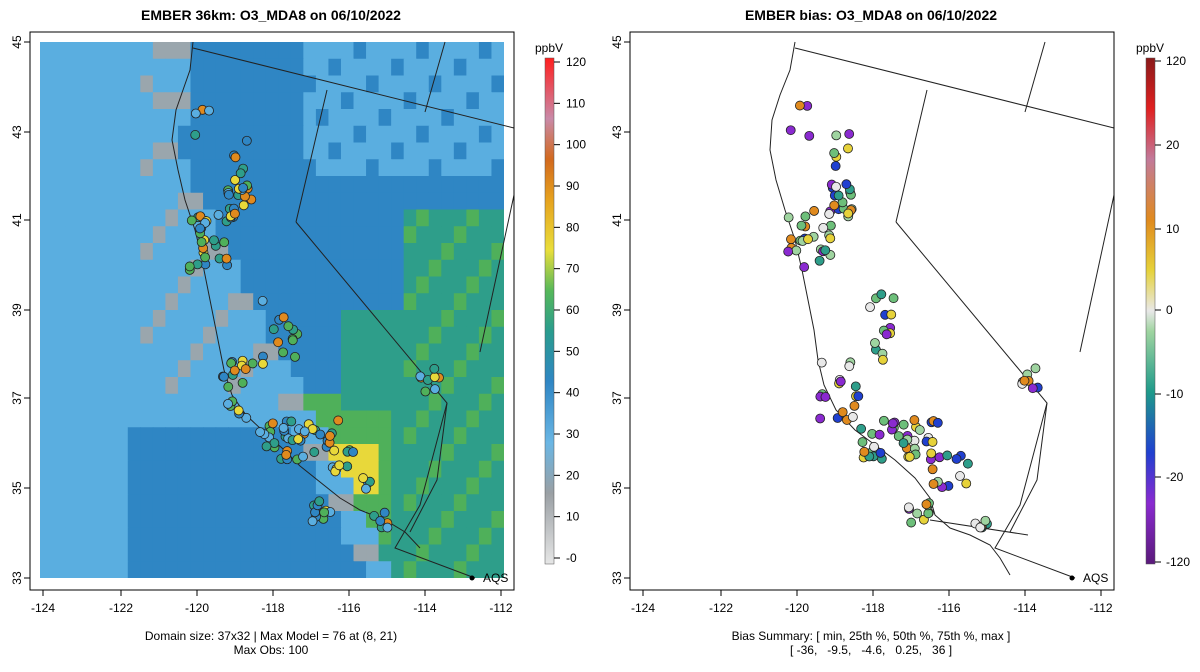 The image size is (1200, 672). Describe the element at coordinates (573, 186) in the screenshot. I see `colorbar-tick-label: 90` at that location.